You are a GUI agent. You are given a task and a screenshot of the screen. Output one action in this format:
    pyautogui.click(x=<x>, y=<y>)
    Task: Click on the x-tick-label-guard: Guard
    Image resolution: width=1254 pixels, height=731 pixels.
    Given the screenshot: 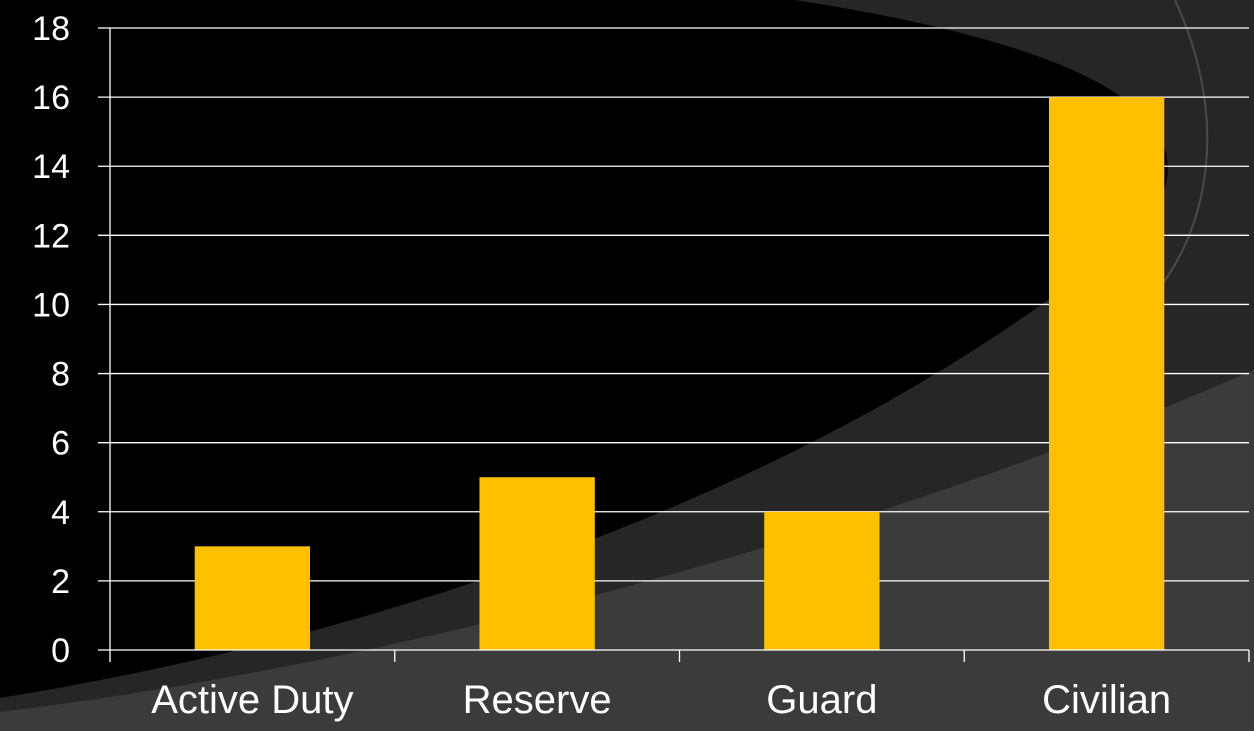 What is the action you would take?
    pyautogui.click(x=821, y=700)
    